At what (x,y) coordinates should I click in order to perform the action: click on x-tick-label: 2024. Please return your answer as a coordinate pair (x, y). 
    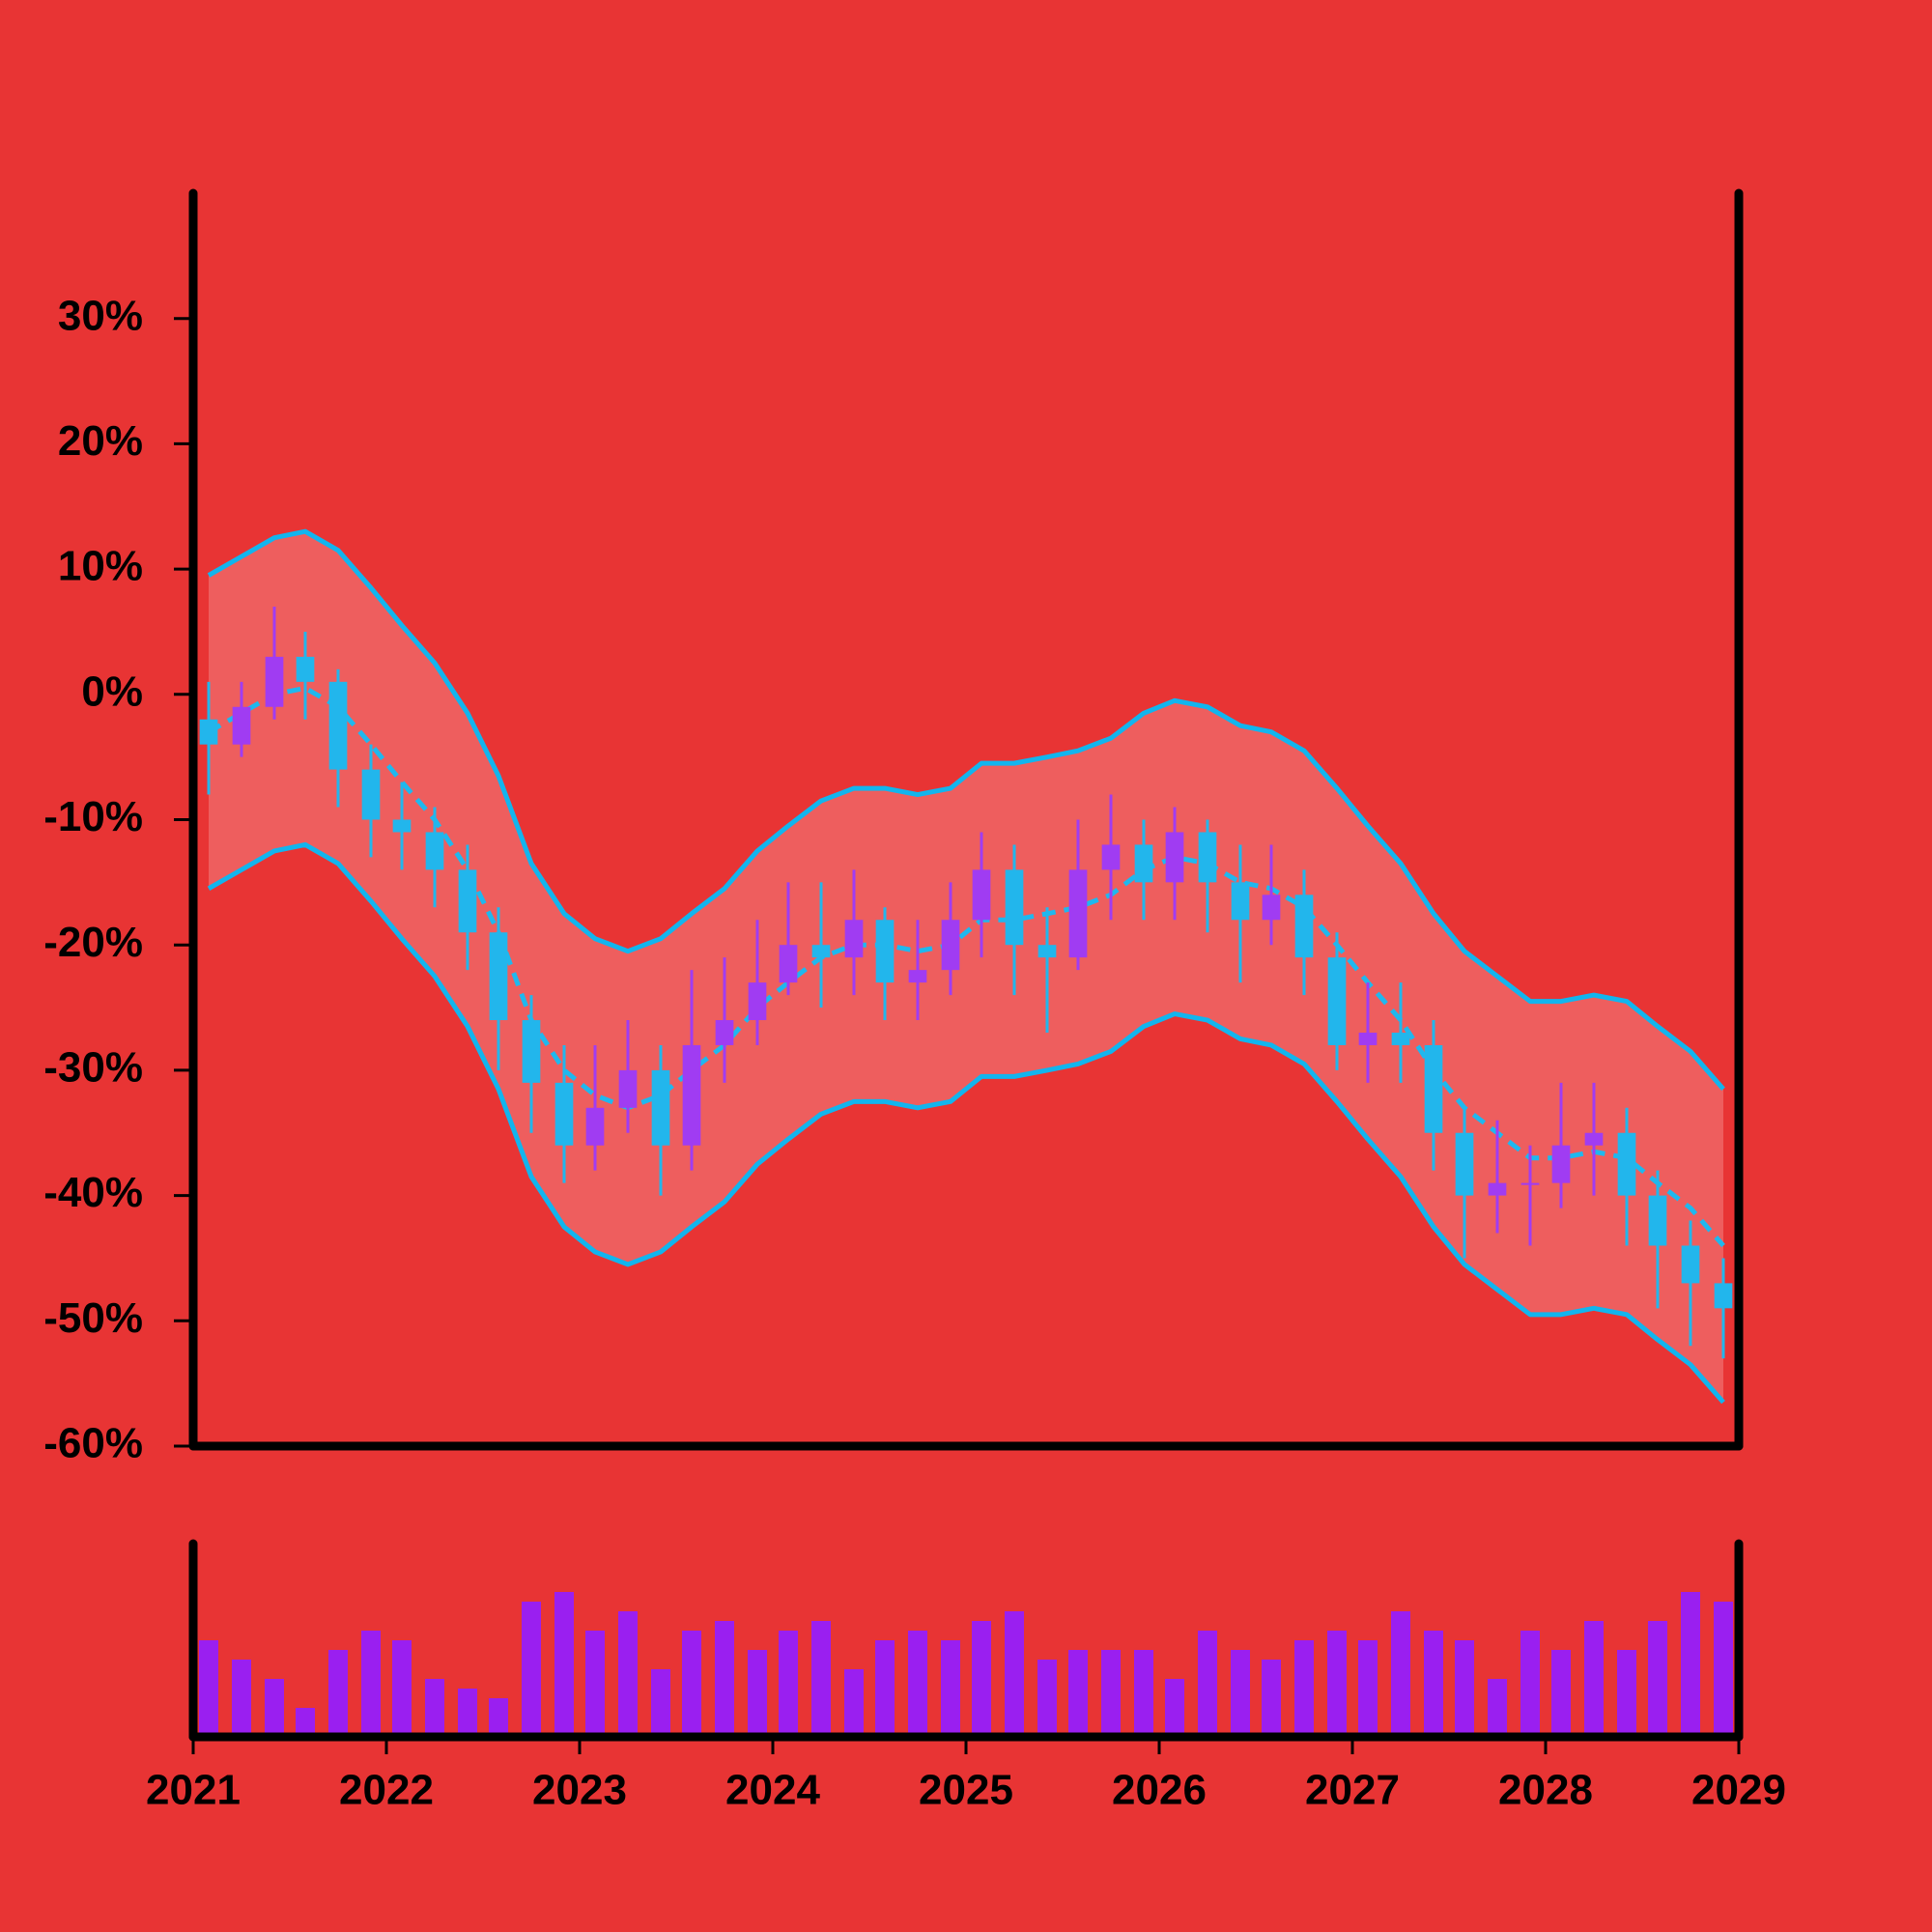
    Looking at the image, I should click on (772, 1790).